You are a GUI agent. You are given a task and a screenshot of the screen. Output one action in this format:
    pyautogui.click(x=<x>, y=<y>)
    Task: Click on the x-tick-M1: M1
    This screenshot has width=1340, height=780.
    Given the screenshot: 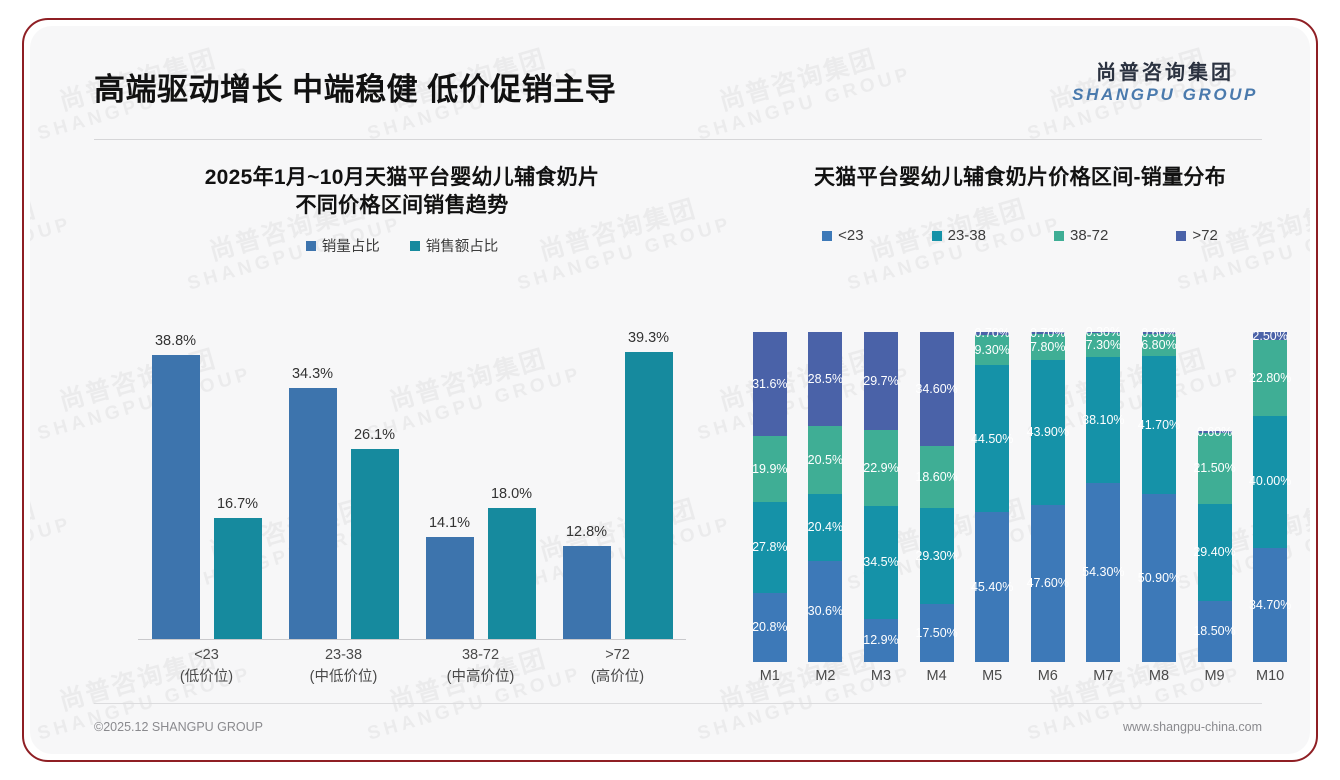 What is the action you would take?
    pyautogui.click(x=769, y=676)
    